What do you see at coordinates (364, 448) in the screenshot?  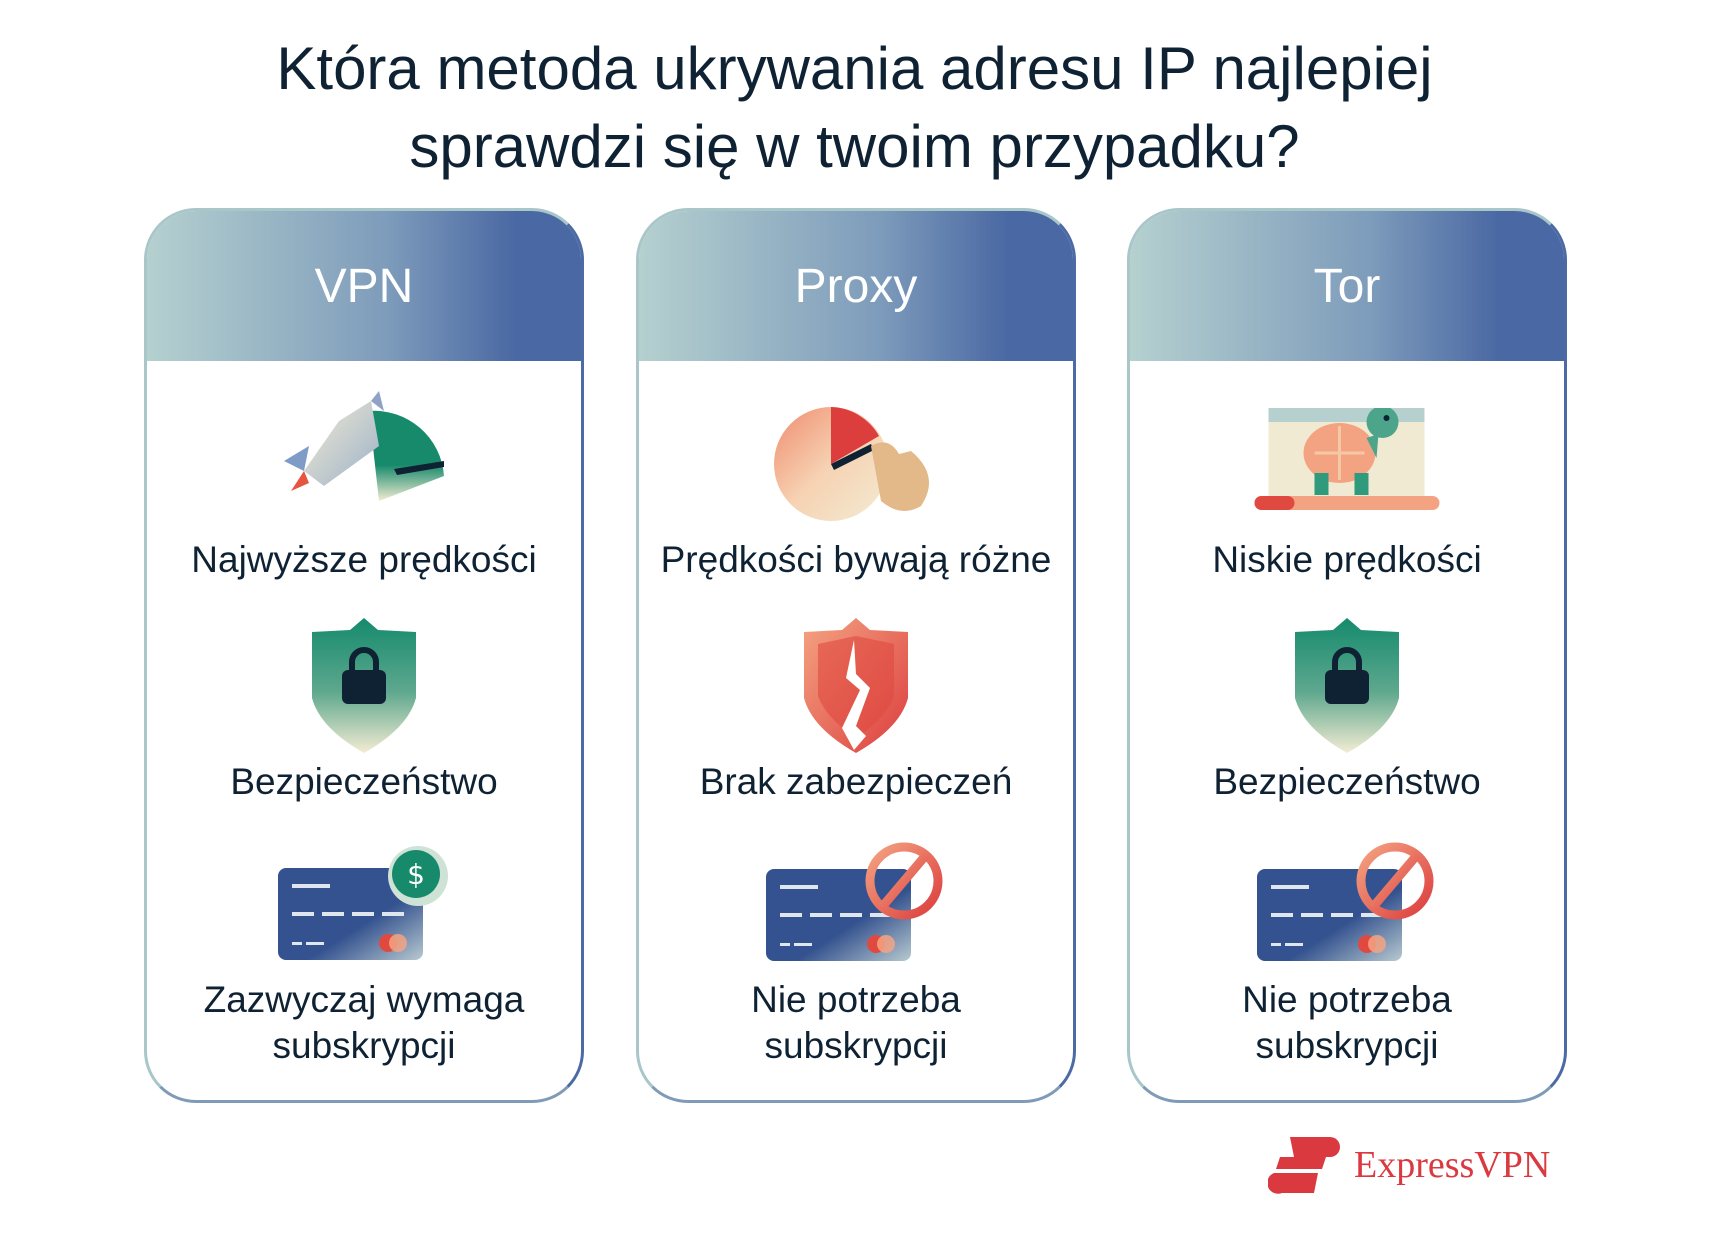 I see `rocket-speedometer-icon` at bounding box center [364, 448].